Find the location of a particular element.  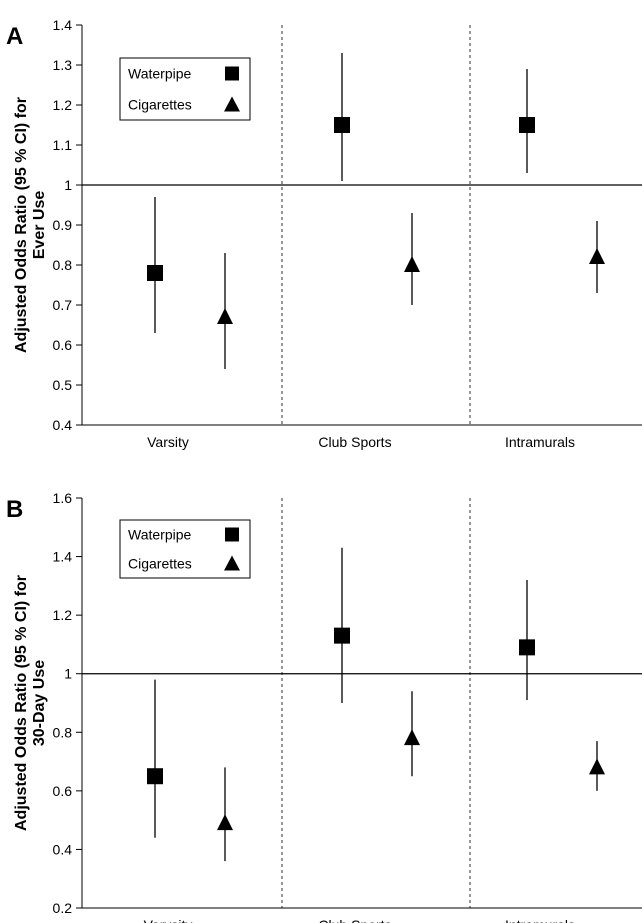

y-tick-label: 0.5 is located at coordinates (63, 385).